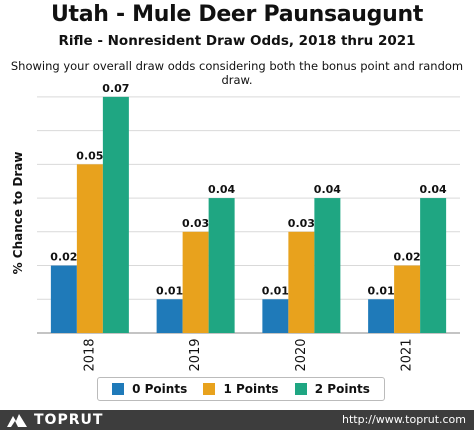  I want to click on site-url-link: http://www.toprut.com, so click(404, 419).